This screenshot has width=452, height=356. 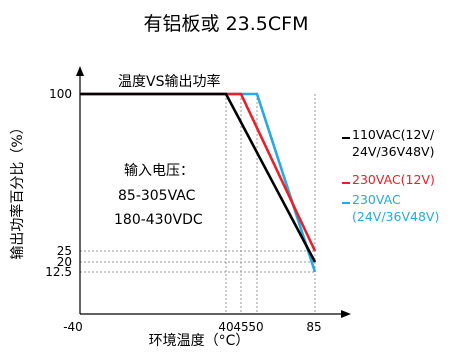 I want to click on x-tick-label: -40, so click(x=73, y=327).